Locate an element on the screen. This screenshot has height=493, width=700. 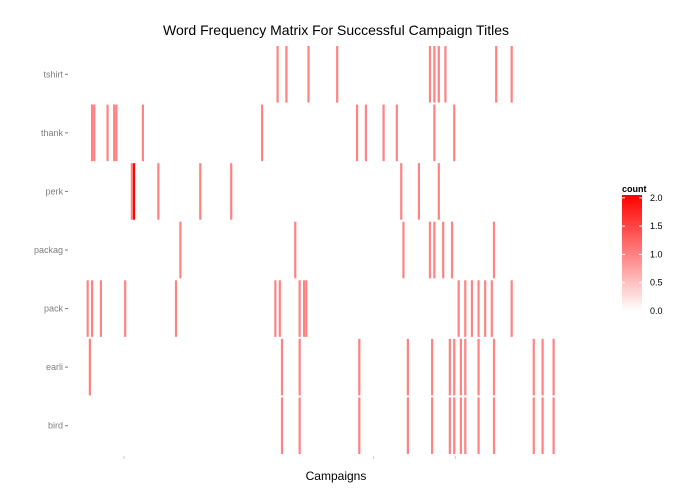
y-tick-label-bird: bird is located at coordinates (55, 426).